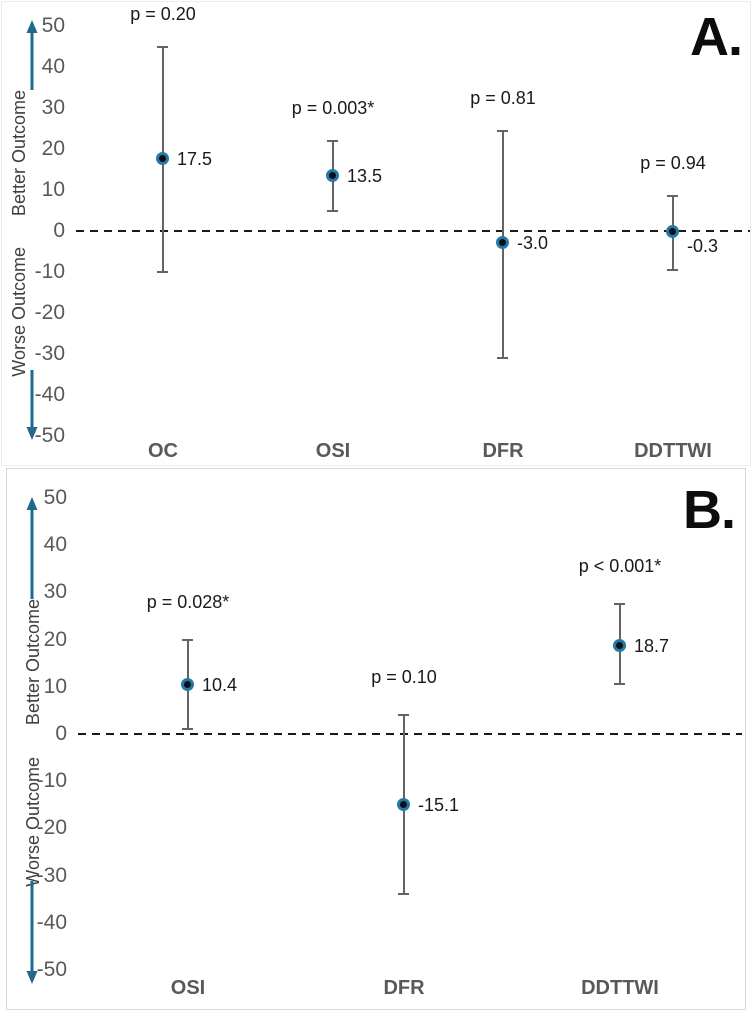  Describe the element at coordinates (365, 175) in the screenshot. I see `value-label: 13.5` at that location.